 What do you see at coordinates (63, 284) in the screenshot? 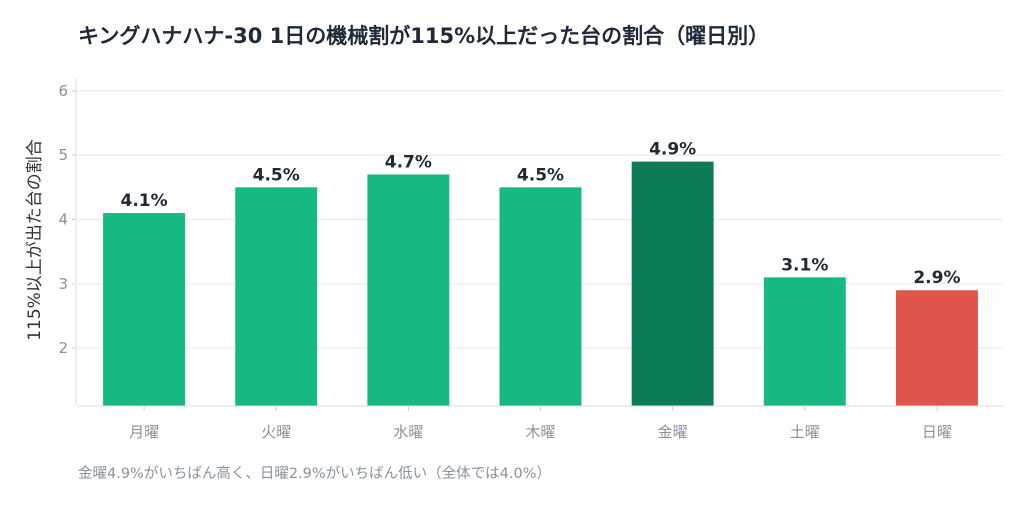
I see `y-tick-label: 3` at bounding box center [63, 284].